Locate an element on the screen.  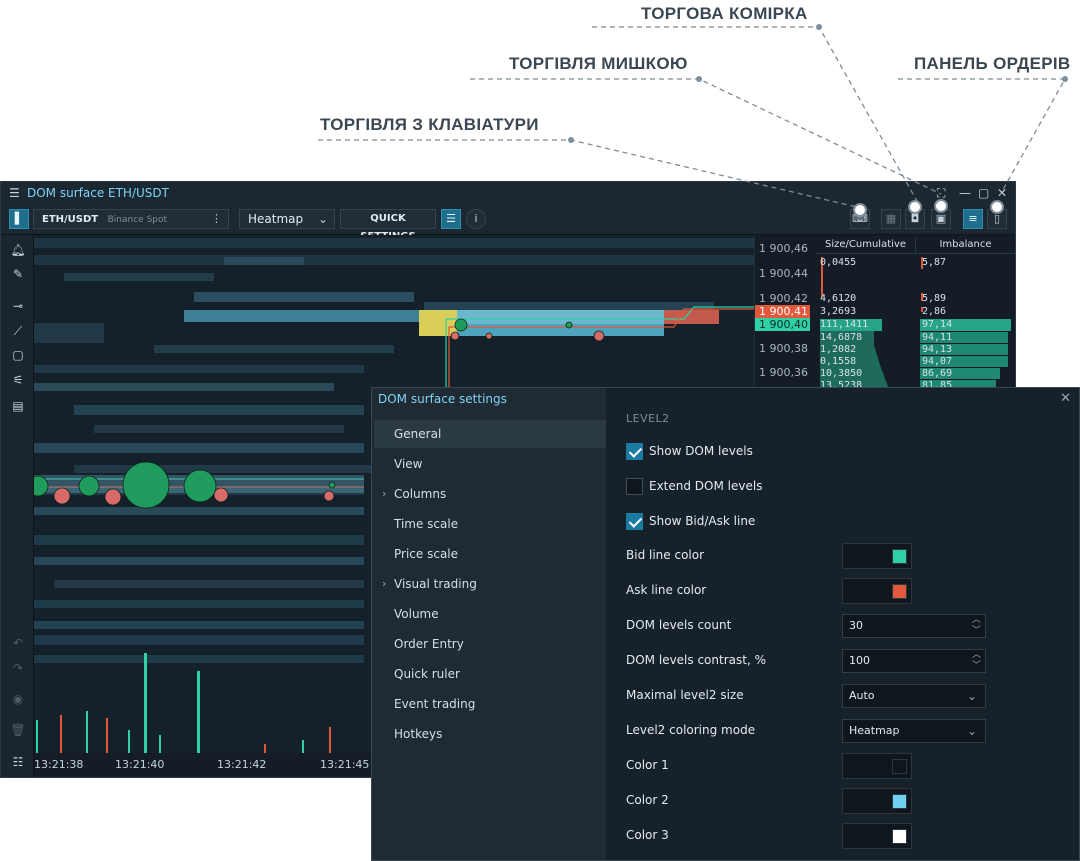
undo-icon: ↶ is located at coordinates (18, 643).